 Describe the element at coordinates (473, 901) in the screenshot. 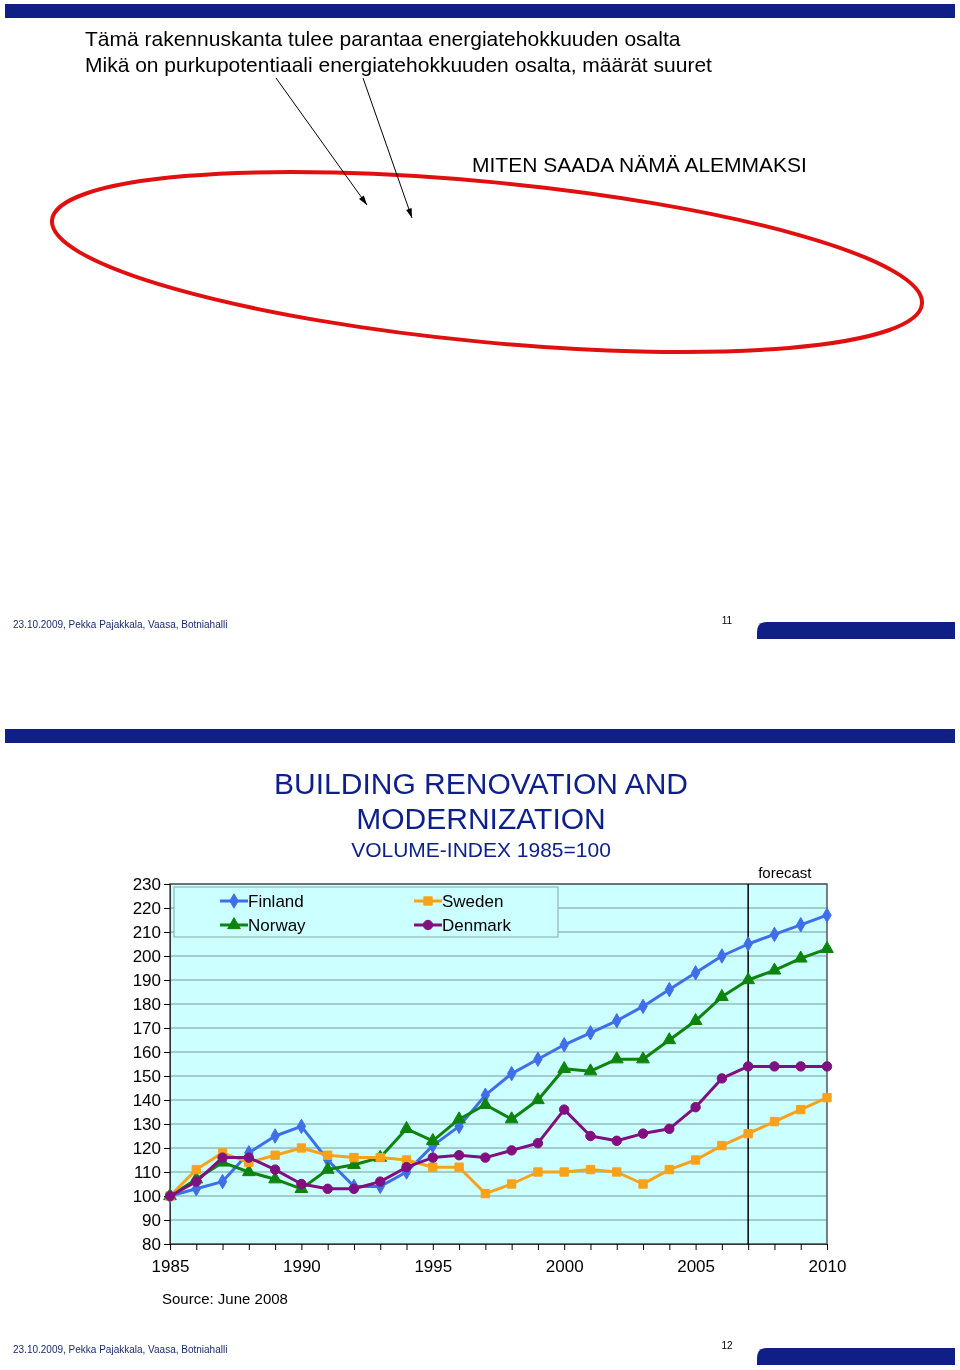

I see `legend-label: Sweden` at that location.